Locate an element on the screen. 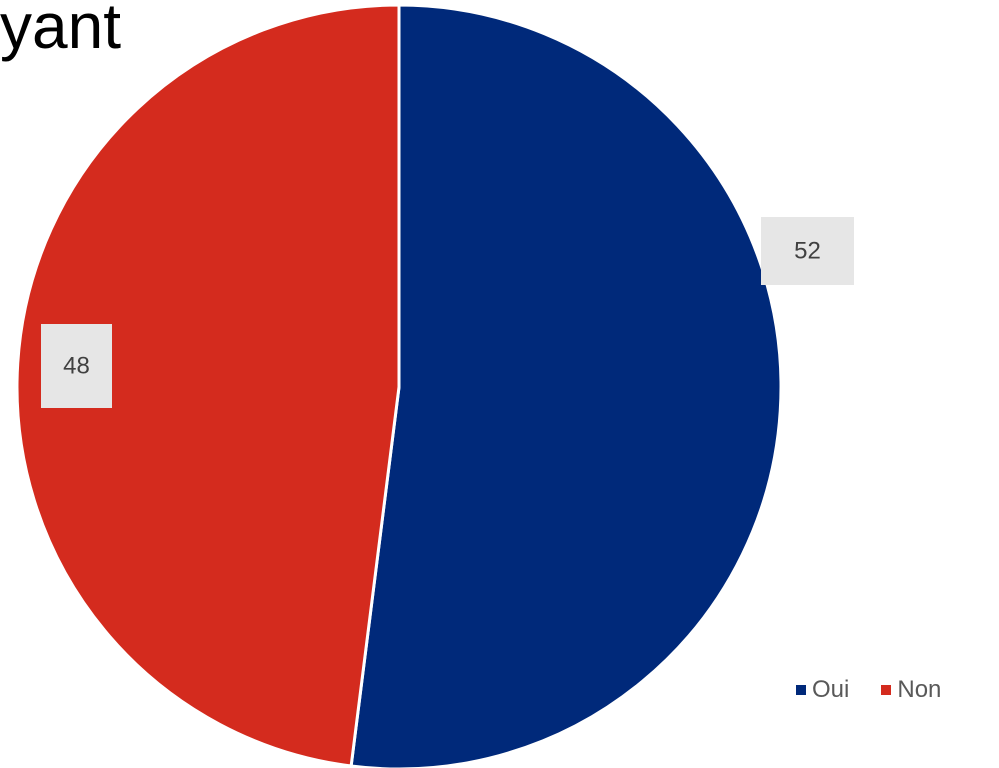 Image resolution: width=999 pixels, height=768 pixels. legend-item-oui: Oui is located at coordinates (822, 690).